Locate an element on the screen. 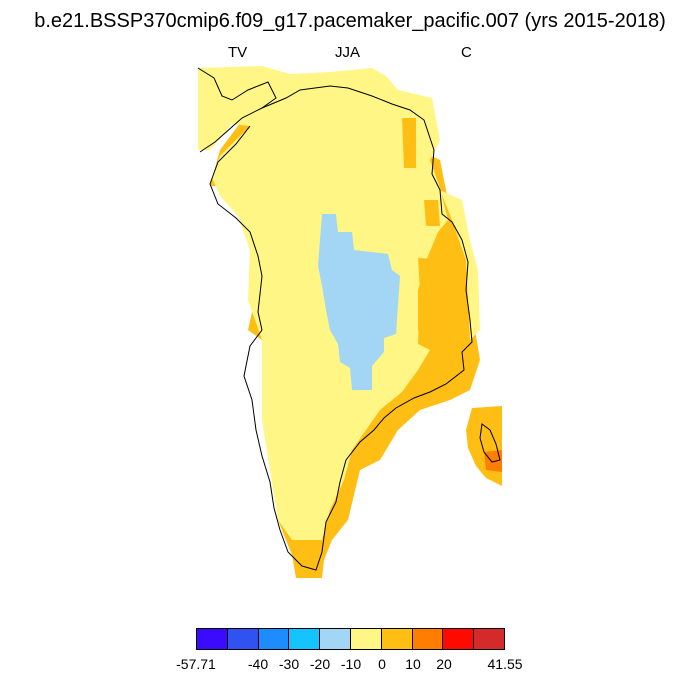  coastline-island is located at coordinates (490, 443).